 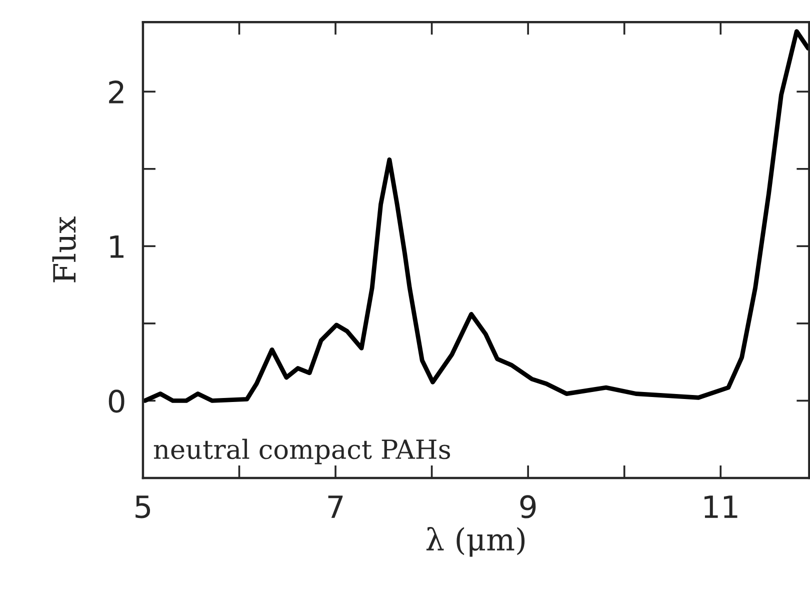 What do you see at coordinates (116, 92) in the screenshot?
I see `y-tick-label: 2` at bounding box center [116, 92].